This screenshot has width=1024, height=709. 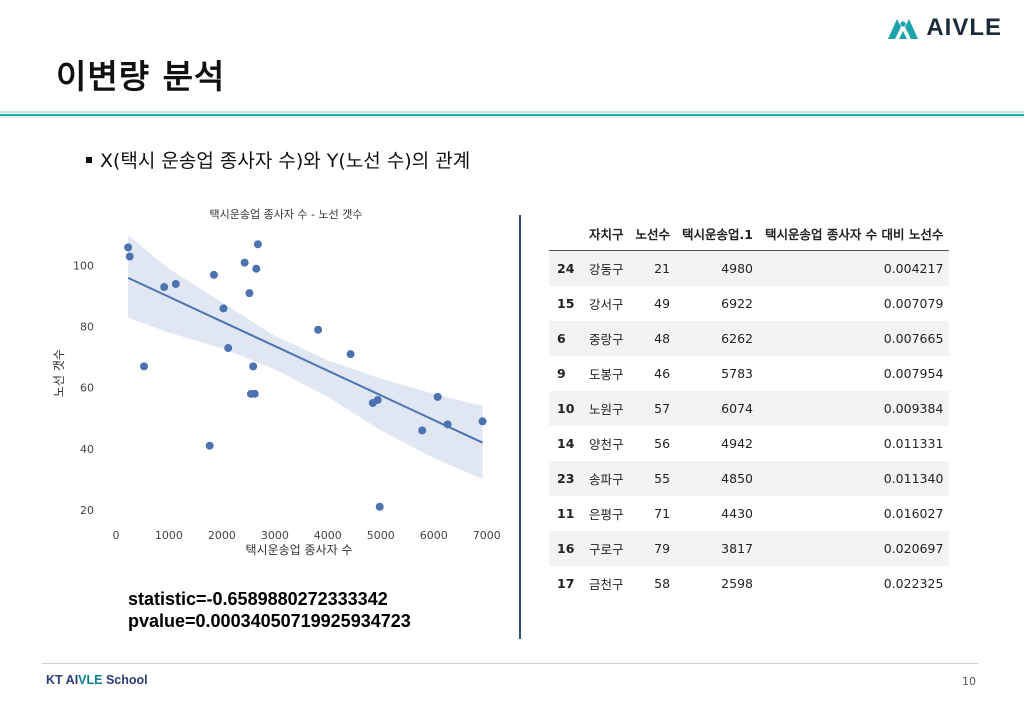 What do you see at coordinates (566, 408) in the screenshot?
I see `row-index: 10` at bounding box center [566, 408].